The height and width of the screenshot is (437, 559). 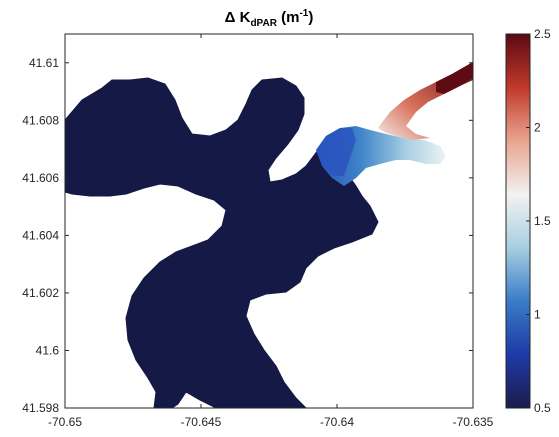 I want to click on y-tick-label: 41.6, so click(x=48, y=350).